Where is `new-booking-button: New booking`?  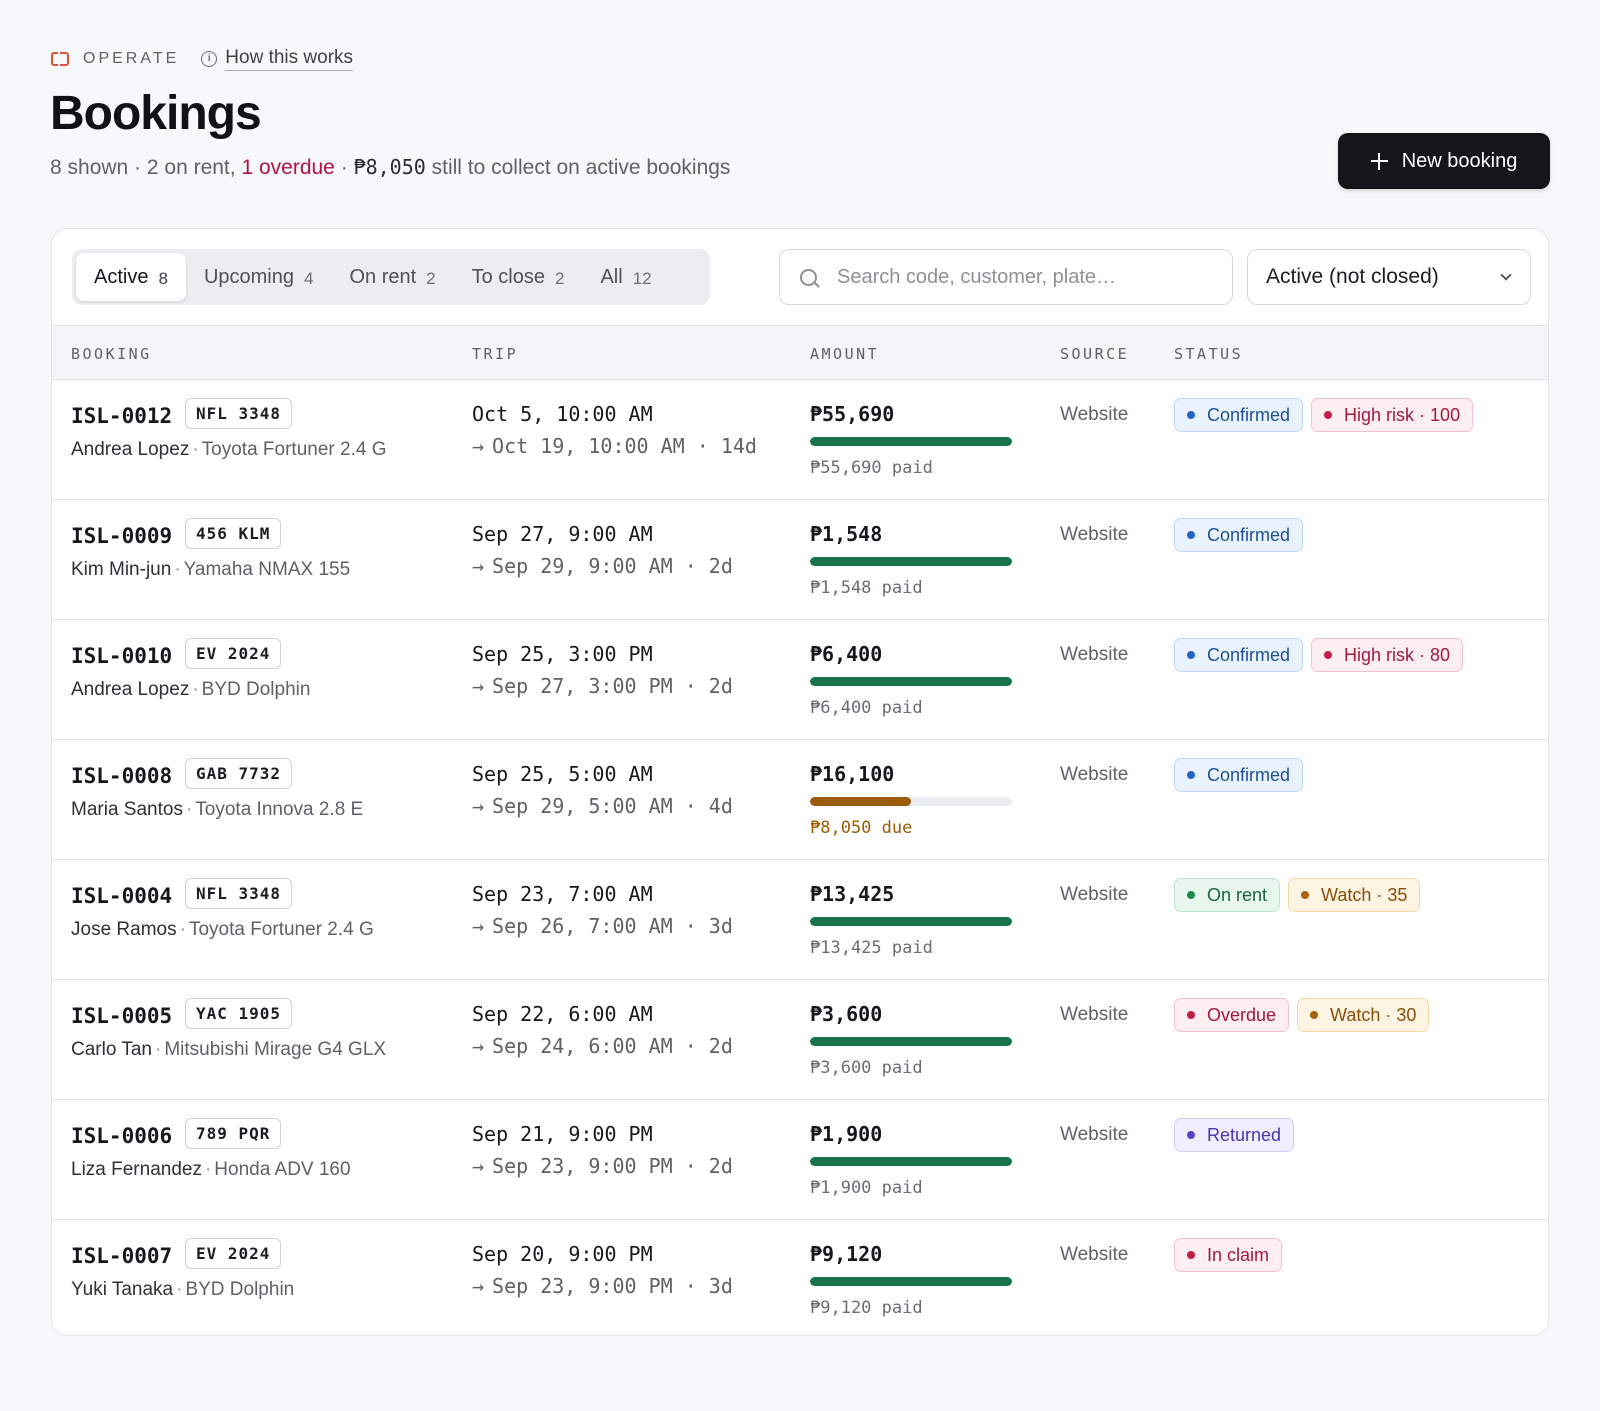 new-booking-button: New booking is located at coordinates (1444, 161).